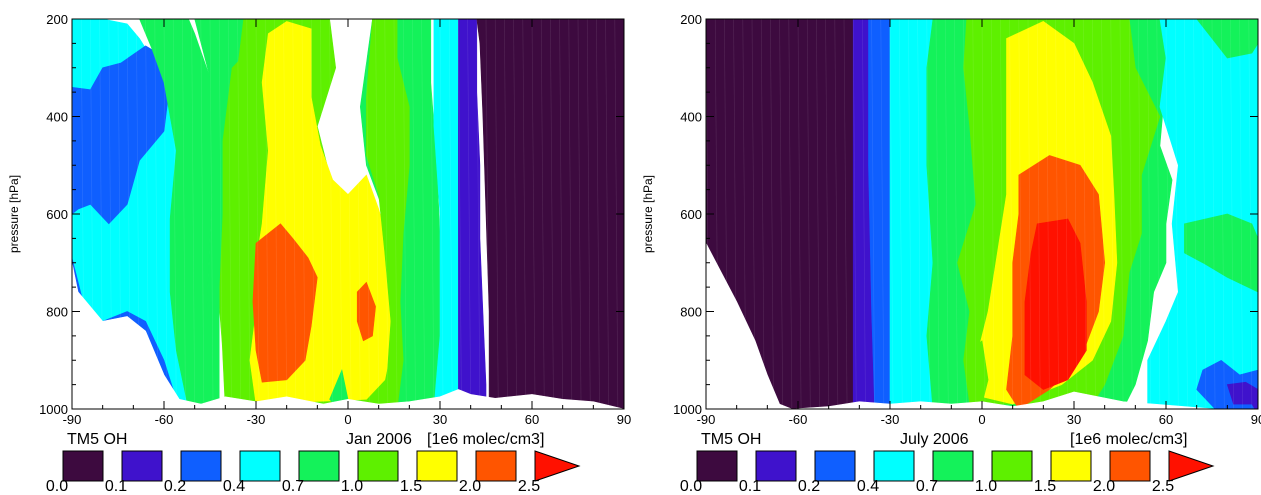 The width and height of the screenshot is (1261, 495). I want to click on y-tick-label: 800, so click(691, 312).